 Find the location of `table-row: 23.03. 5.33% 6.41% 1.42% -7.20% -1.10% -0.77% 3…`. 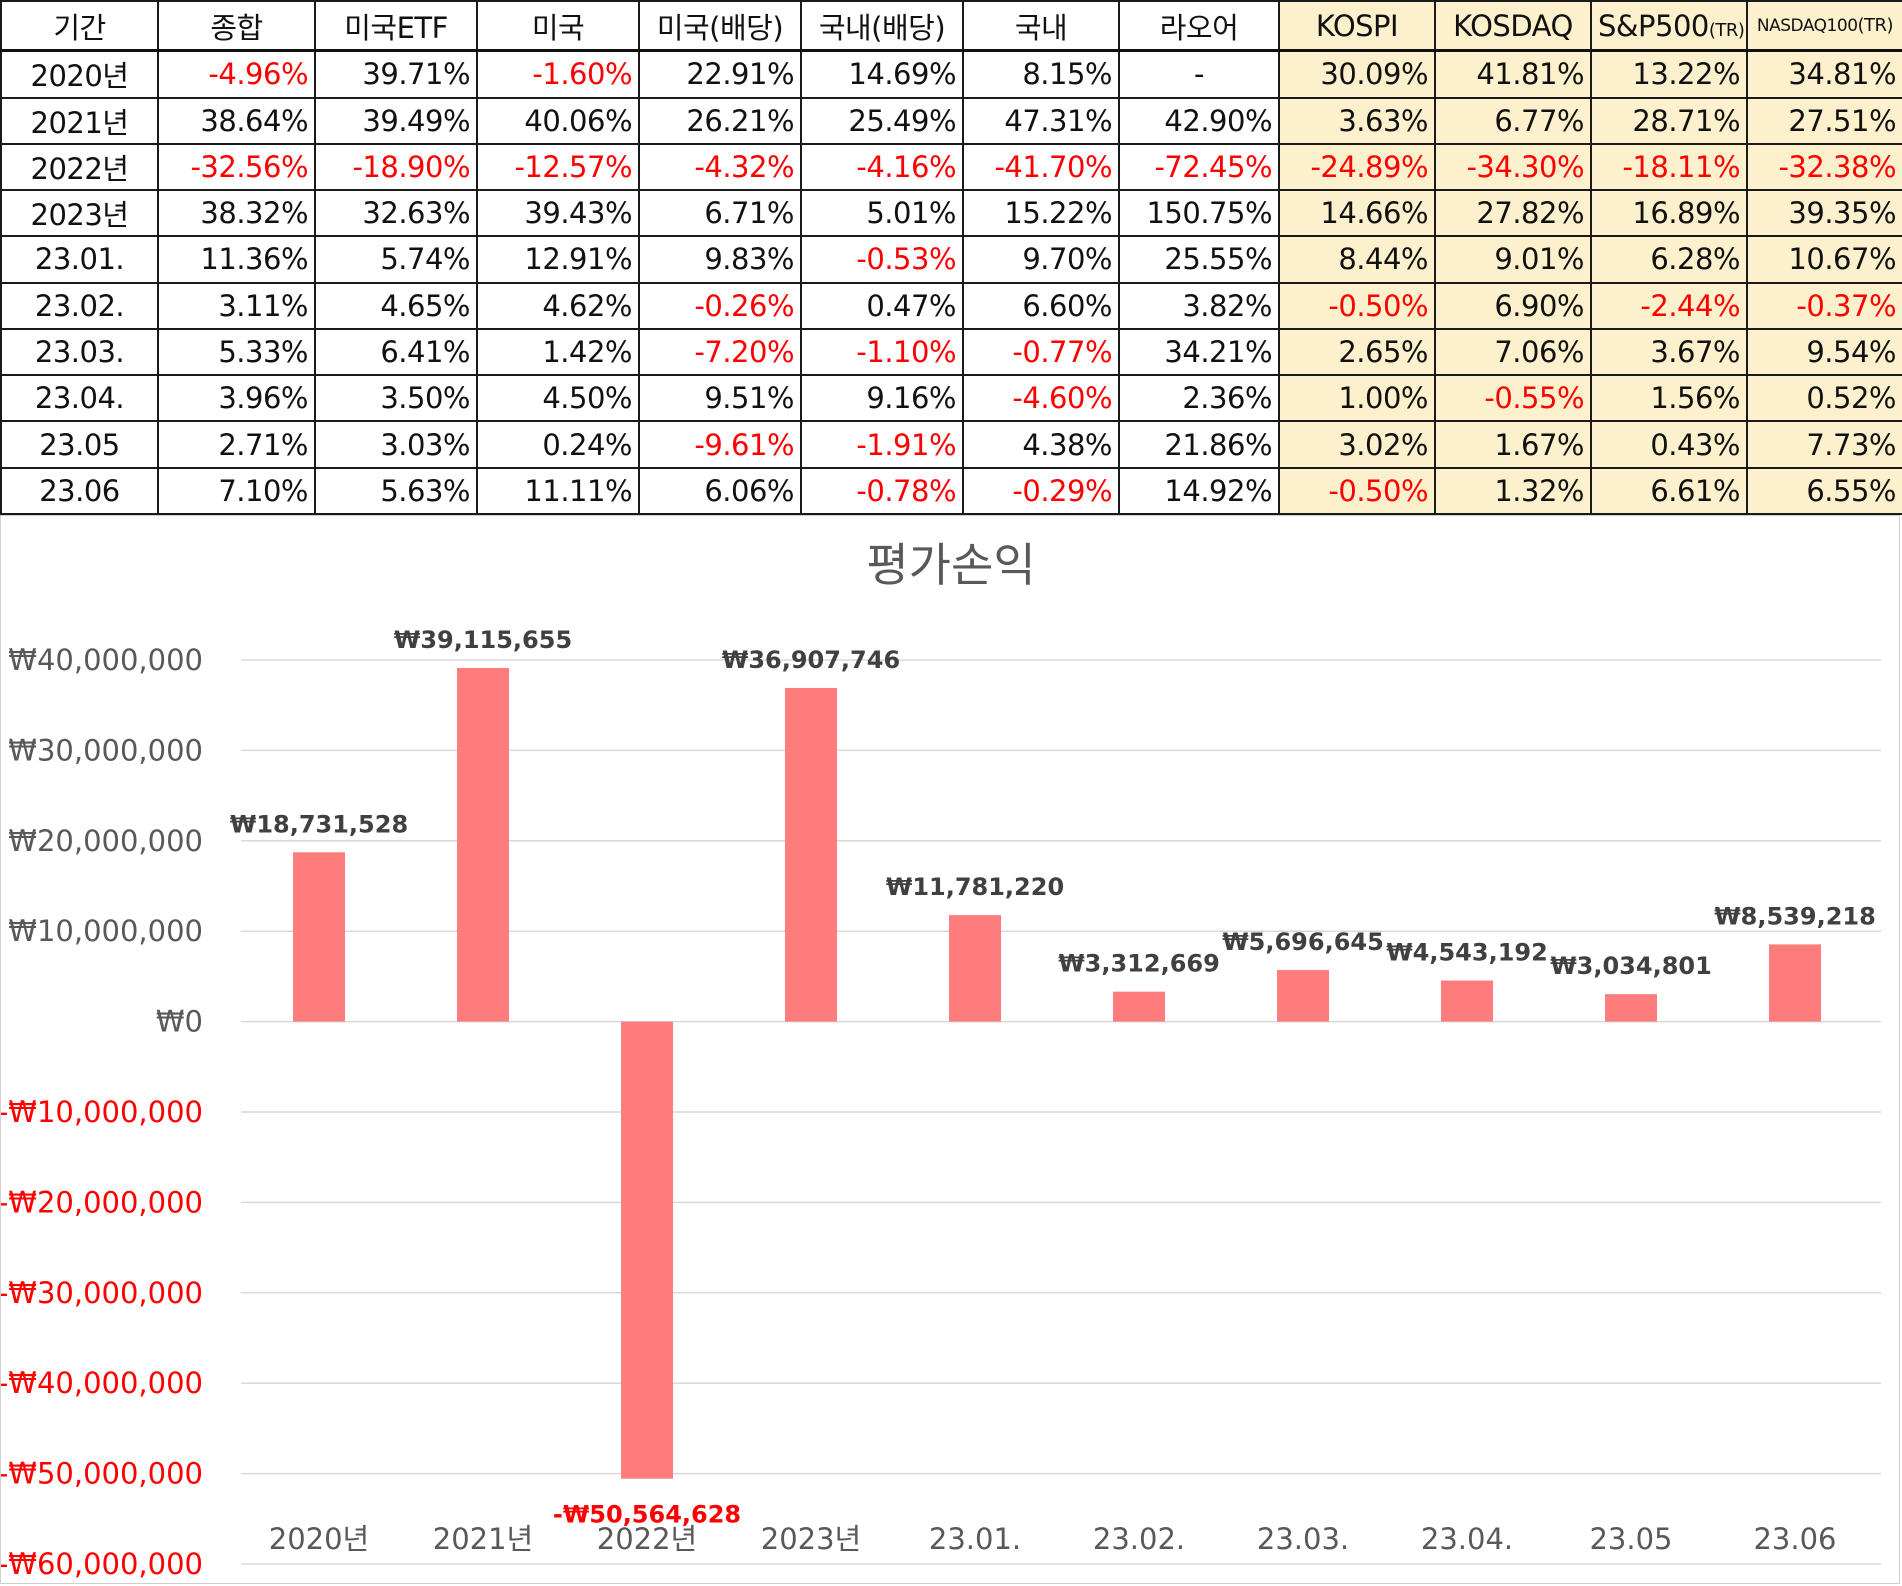

table-row: 23.03. 5.33% 6.41% 1.42% -7.20% -1.10% -0.77% 3… is located at coordinates (951, 352).